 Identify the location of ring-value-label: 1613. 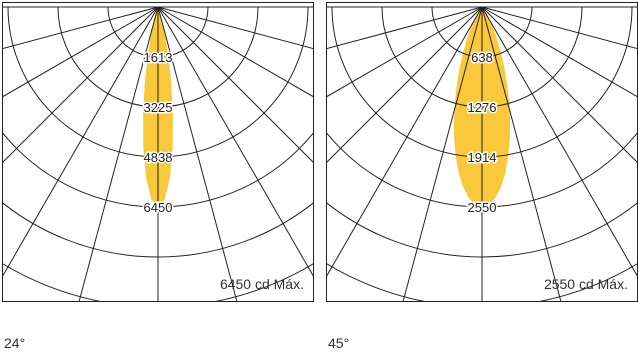
(158, 57).